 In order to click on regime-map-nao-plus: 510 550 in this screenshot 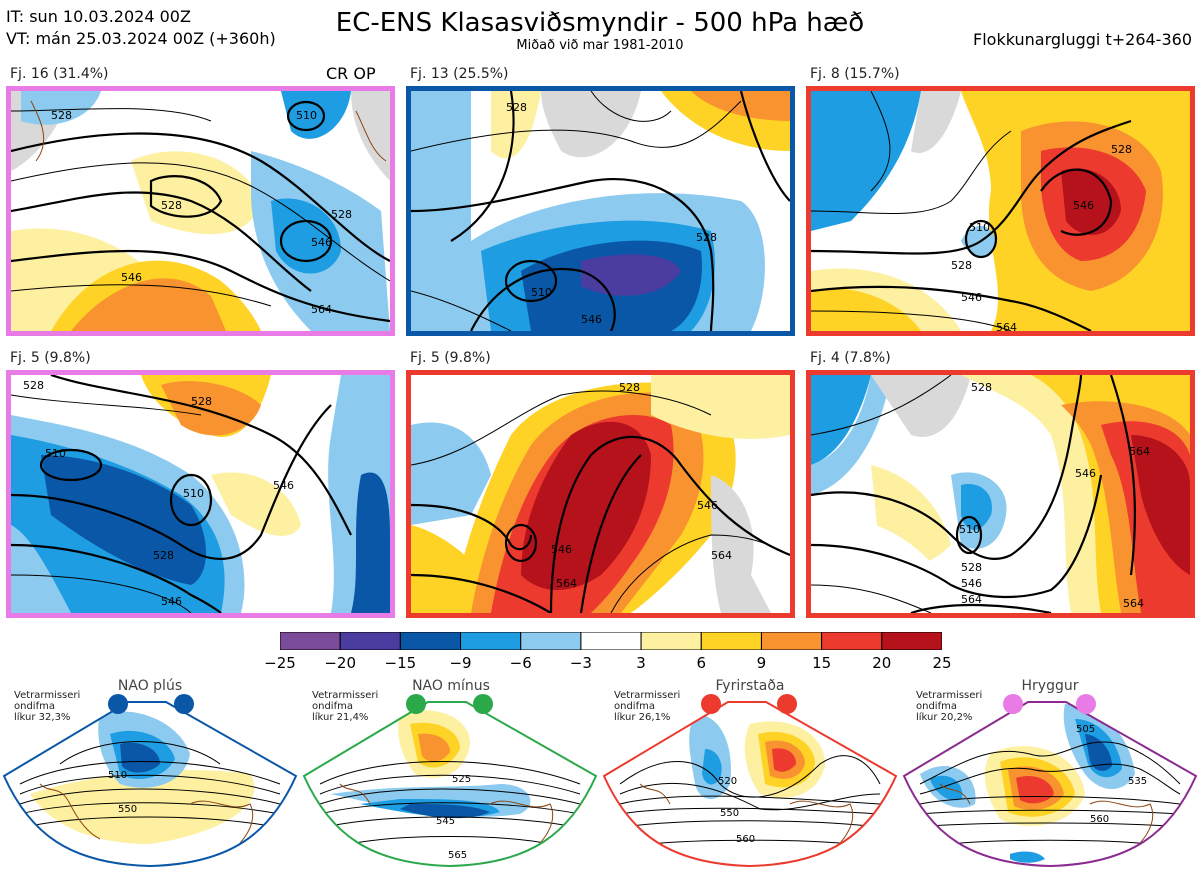, I will do `click(150, 782)`.